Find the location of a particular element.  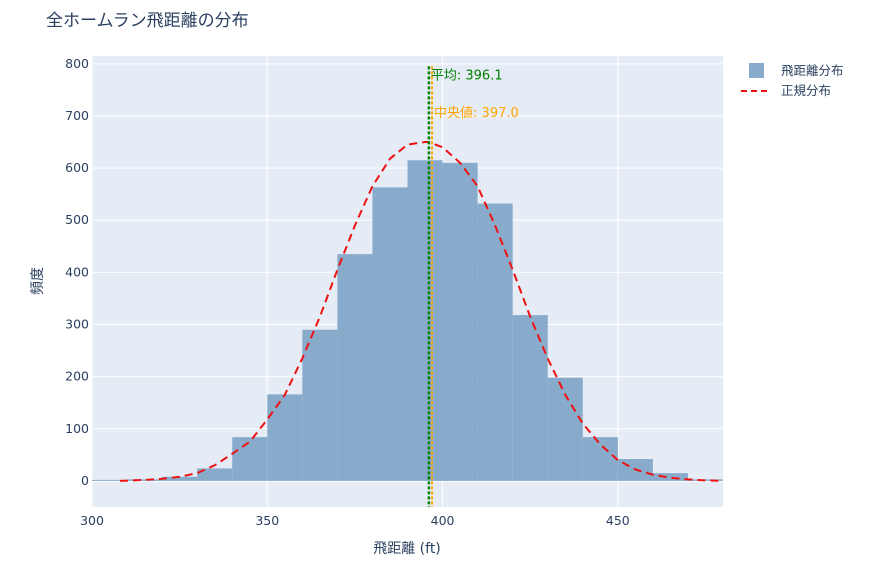

chart-title: 全ホームラン飛距離の分布 is located at coordinates (147, 21).